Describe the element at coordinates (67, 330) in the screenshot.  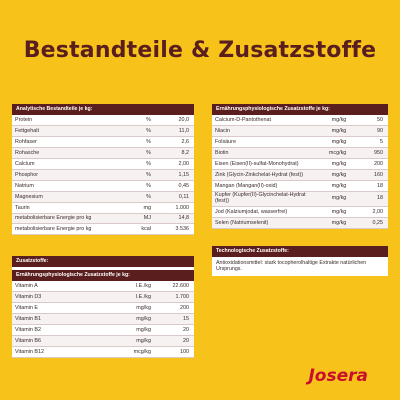
I see `cell-name: Vitamin B2` at that location.